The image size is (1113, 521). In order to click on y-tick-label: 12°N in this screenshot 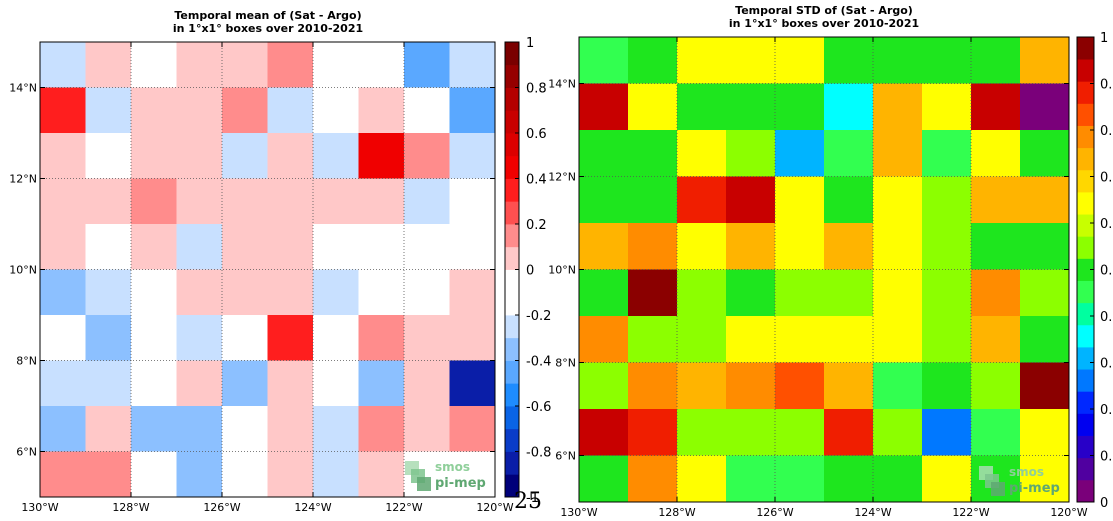, I will do `click(562, 177)`.